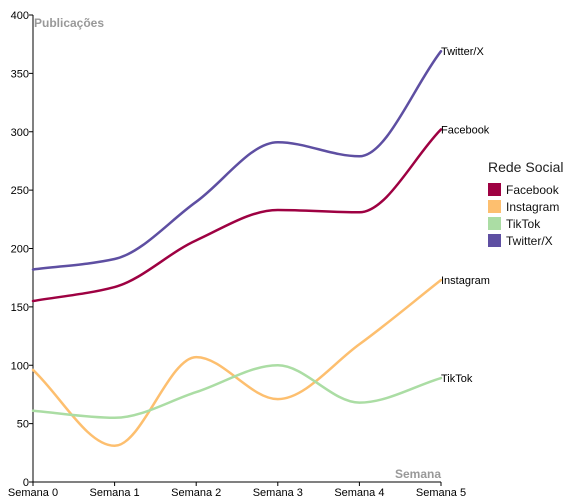  What do you see at coordinates (526, 167) in the screenshot?
I see `legend-title: Rede Social` at bounding box center [526, 167].